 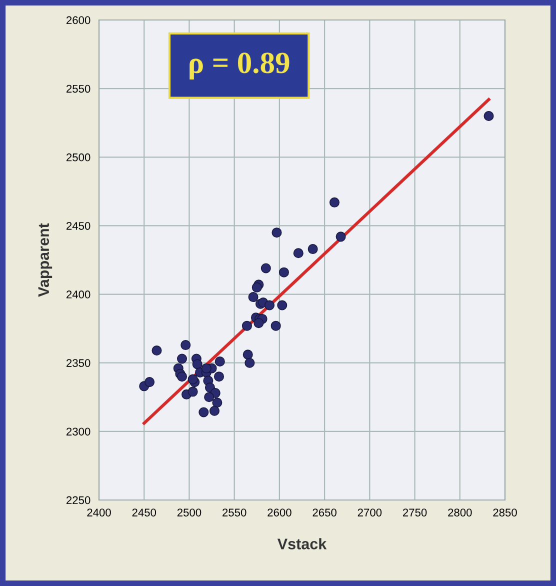 I want to click on x-tick-label: 2500, so click(x=189, y=512).